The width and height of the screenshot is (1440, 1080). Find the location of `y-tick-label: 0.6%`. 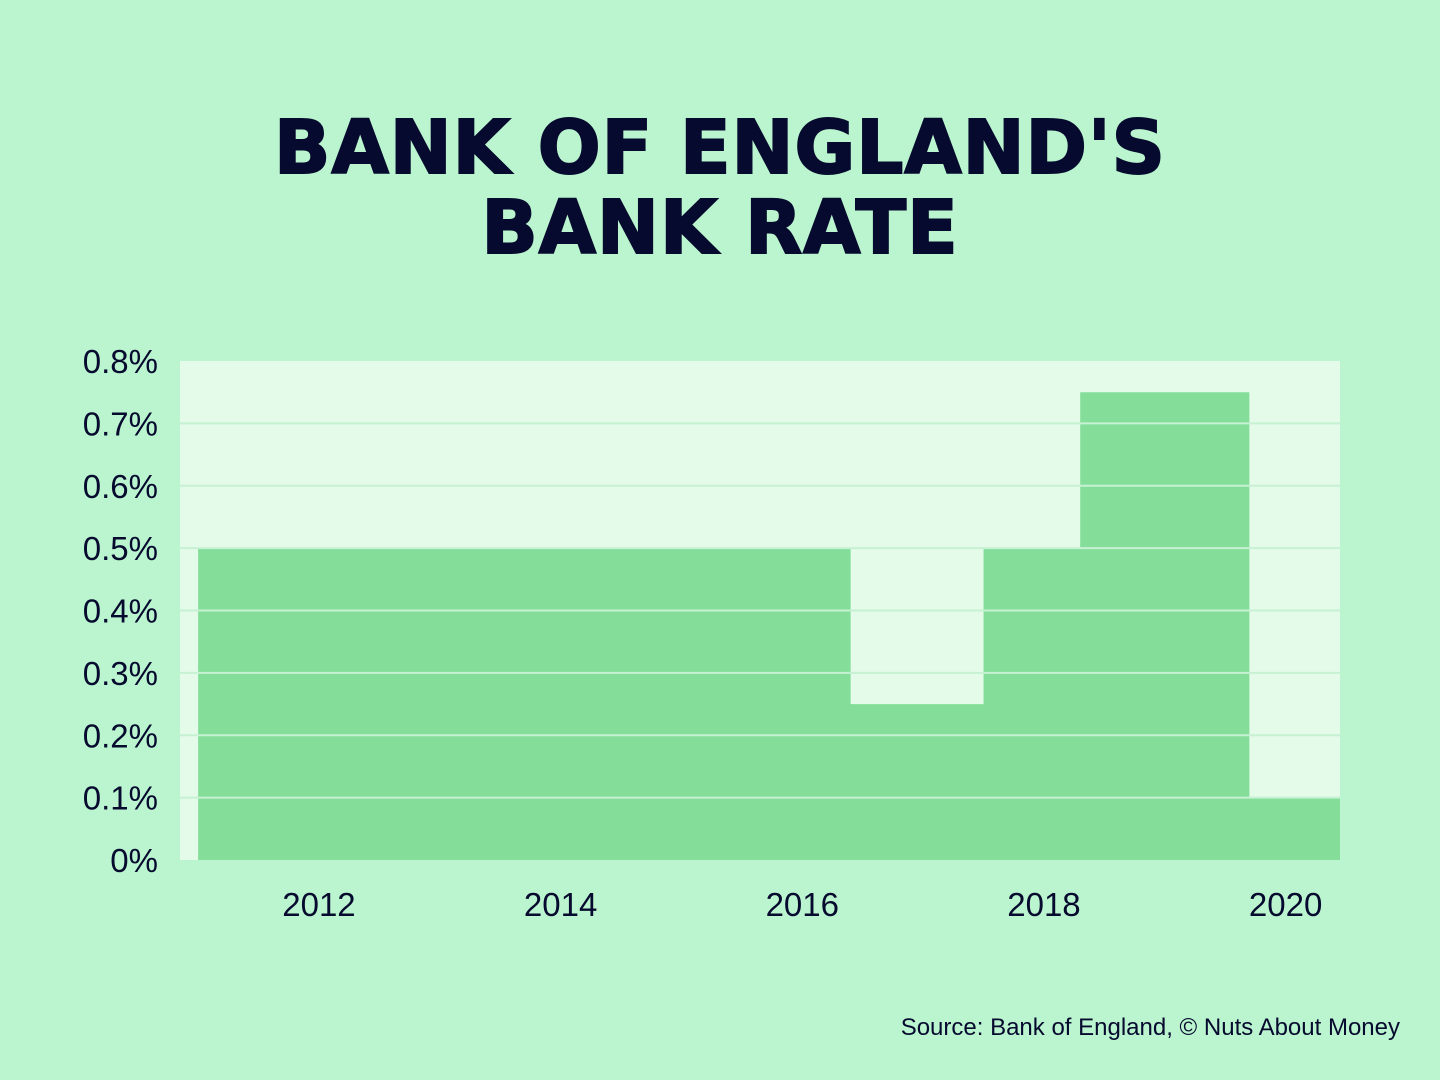

y-tick-label: 0.6% is located at coordinates (120, 486).